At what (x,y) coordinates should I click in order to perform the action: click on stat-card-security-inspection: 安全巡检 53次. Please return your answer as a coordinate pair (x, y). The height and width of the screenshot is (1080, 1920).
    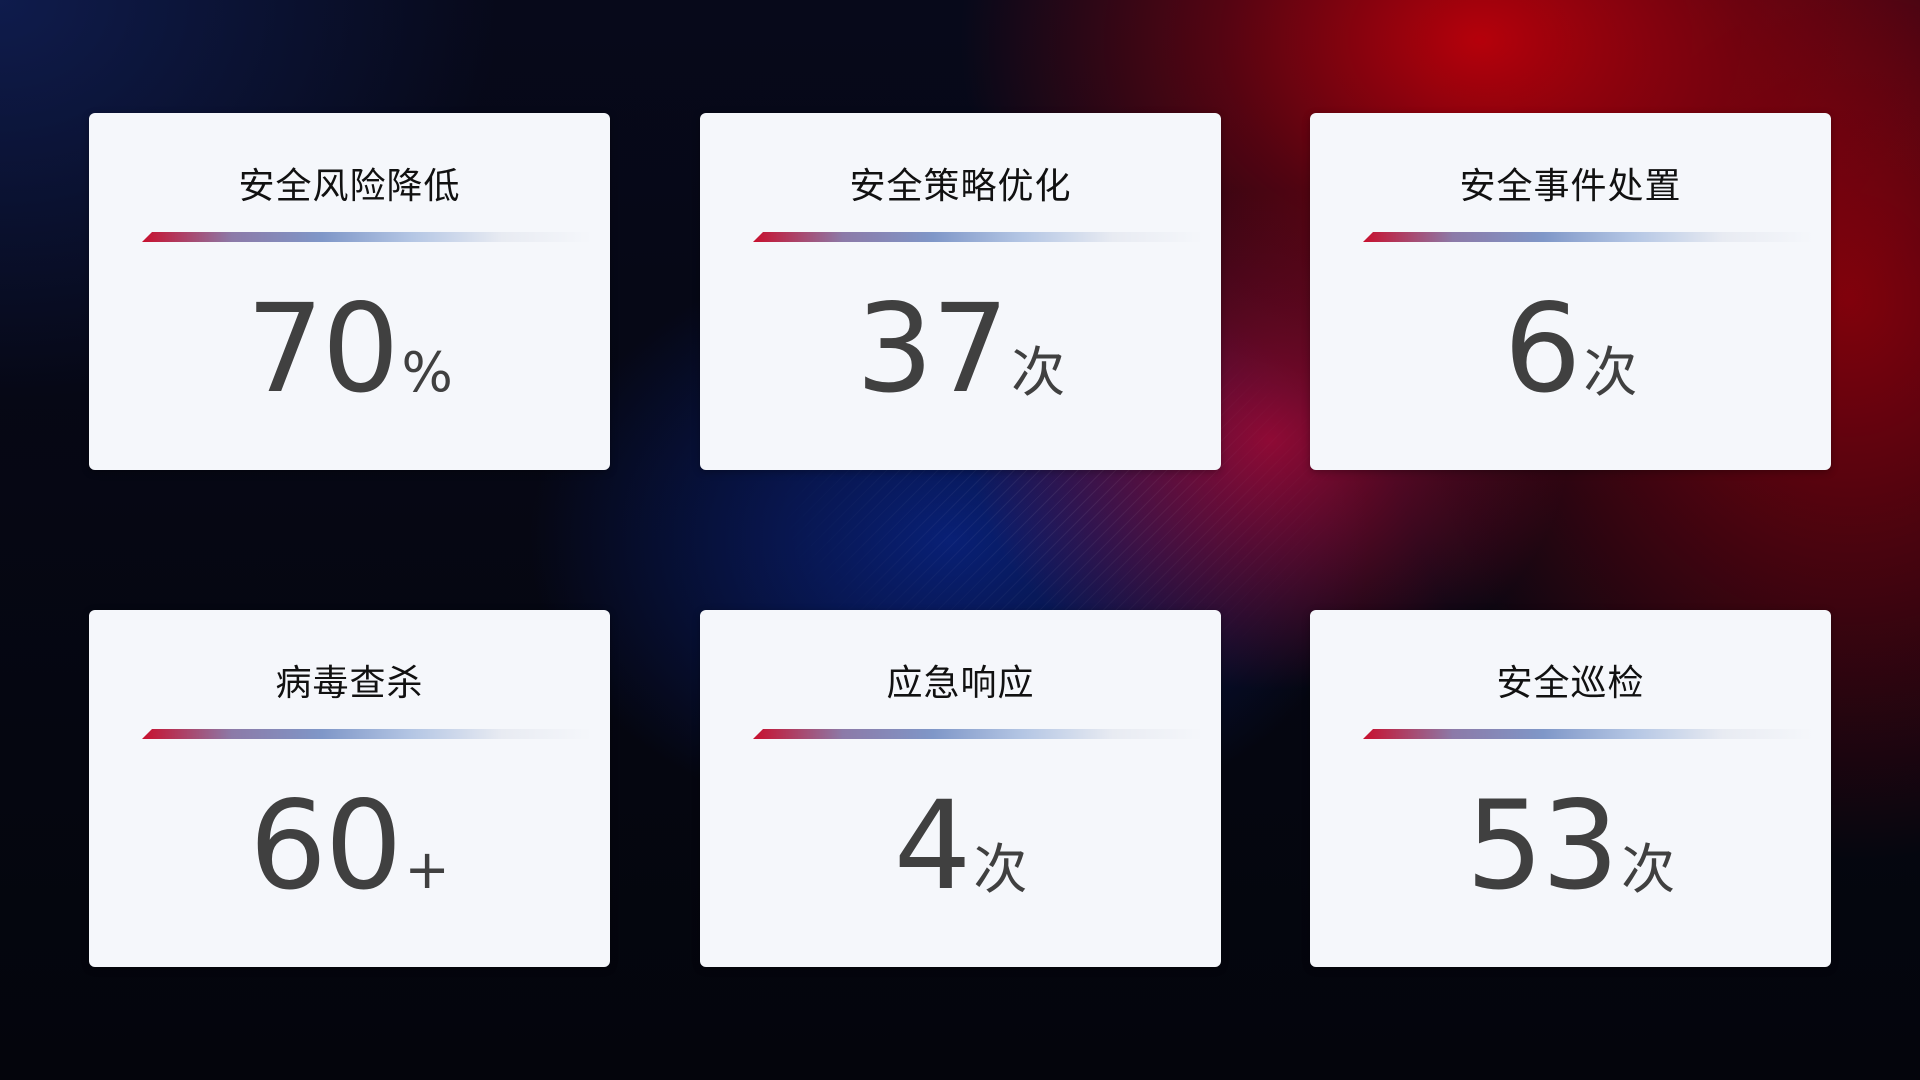
    Looking at the image, I should click on (1570, 788).